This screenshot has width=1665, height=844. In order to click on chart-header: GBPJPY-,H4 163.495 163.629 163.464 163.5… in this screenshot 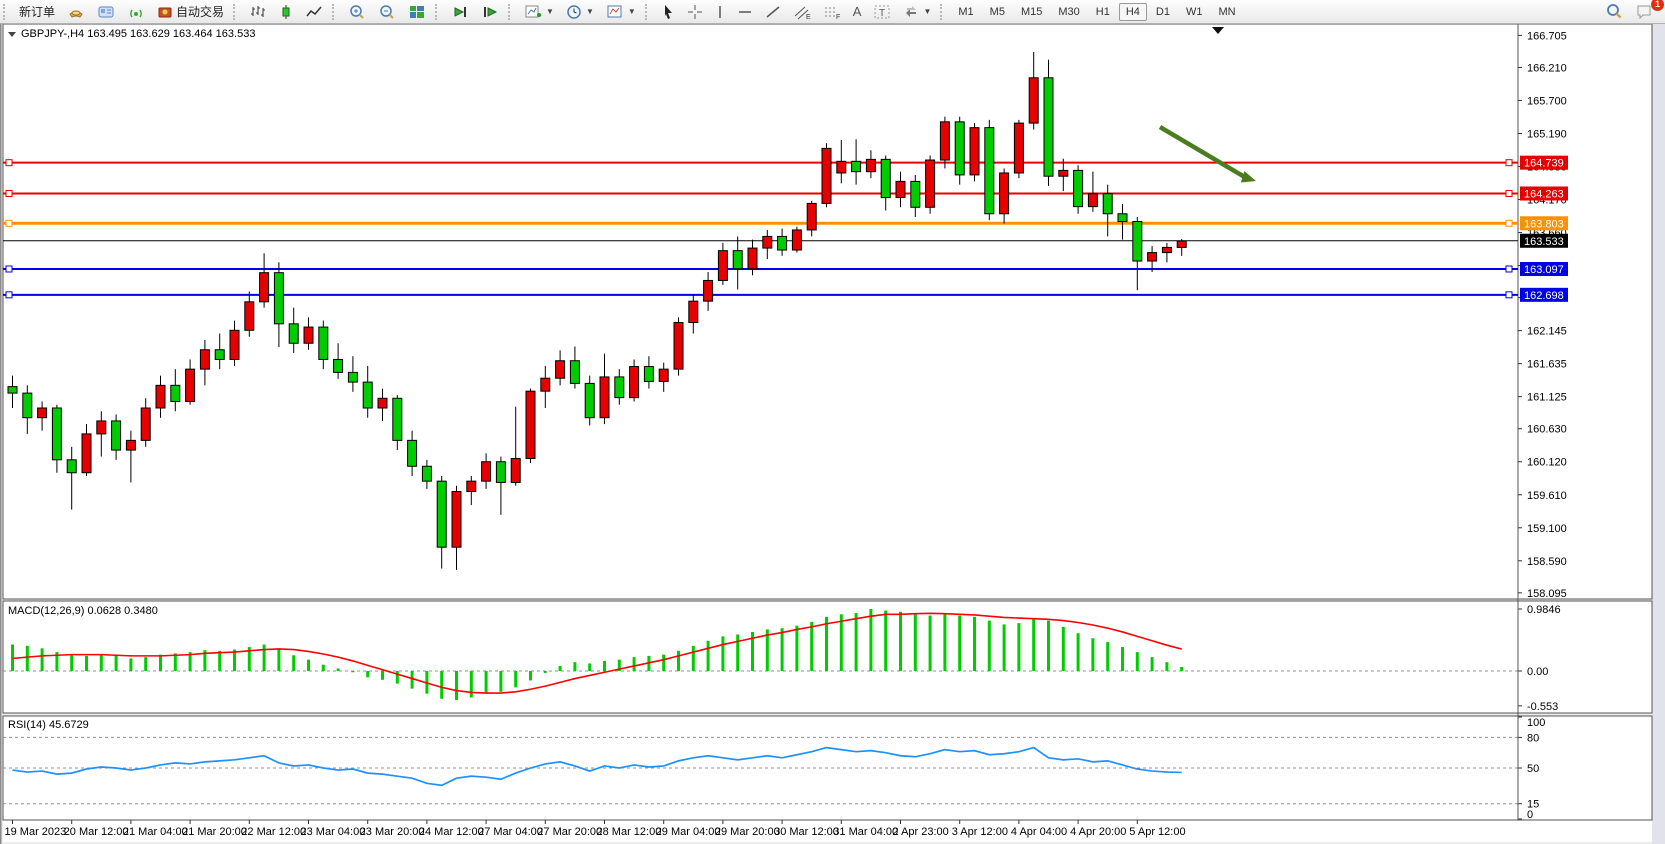, I will do `click(131, 34)`.